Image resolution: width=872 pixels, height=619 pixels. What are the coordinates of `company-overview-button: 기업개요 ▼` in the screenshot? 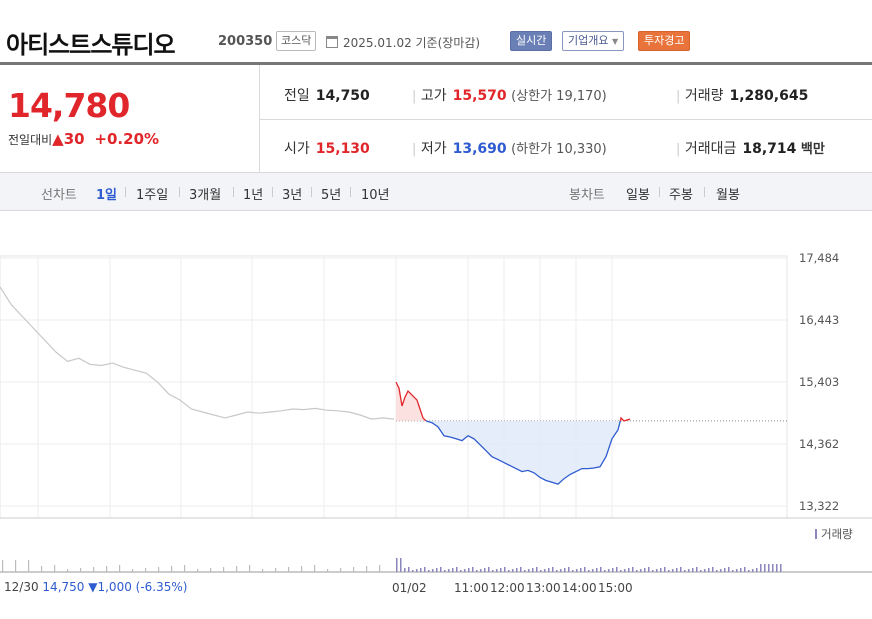 It's located at (593, 41).